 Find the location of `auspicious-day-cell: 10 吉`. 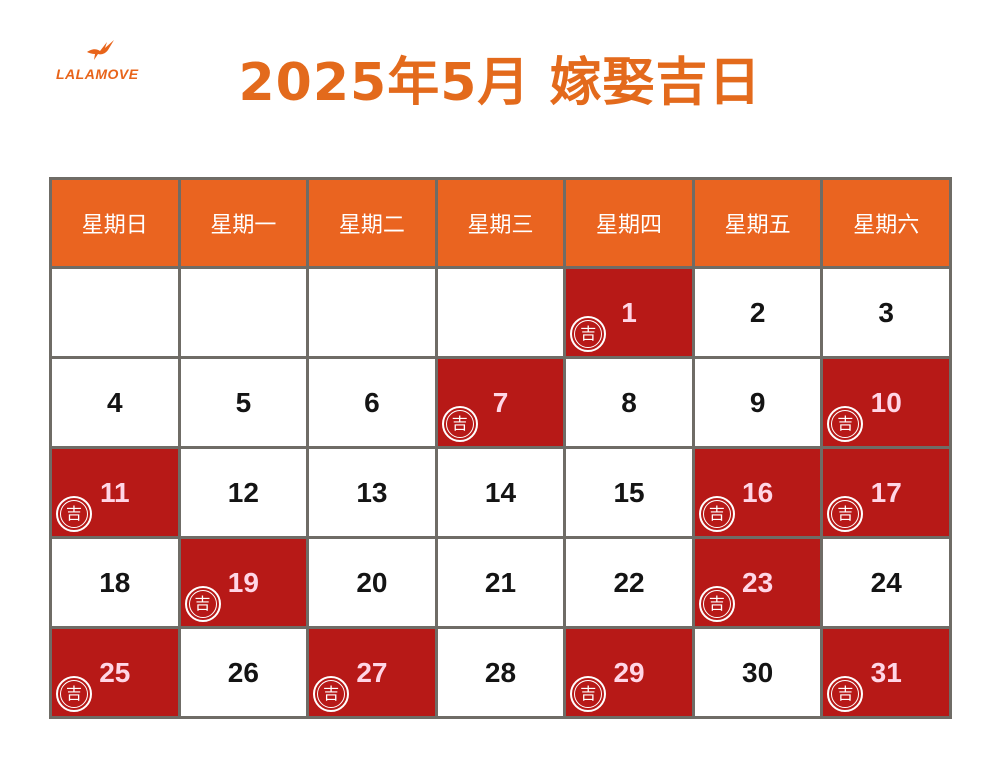

auspicious-day-cell: 10 吉 is located at coordinates (886, 402).